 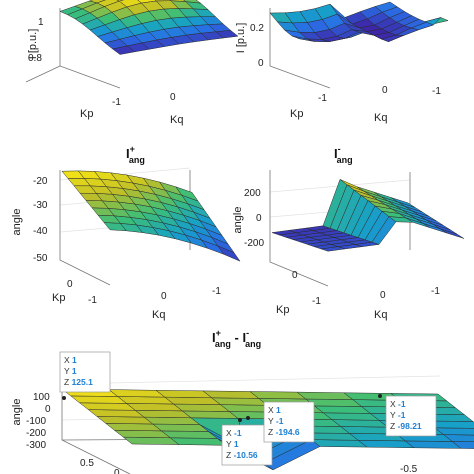 I want to click on z-axis-label-2: I [p.u.], so click(x=241, y=38).